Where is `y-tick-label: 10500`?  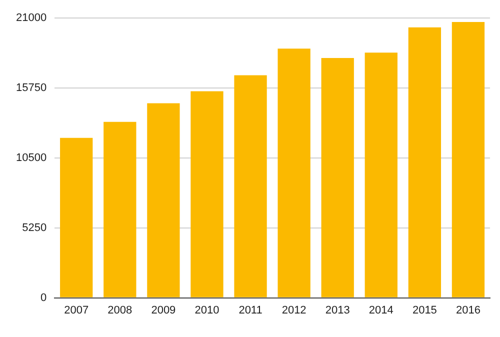 y-tick-label: 10500 is located at coordinates (31, 158).